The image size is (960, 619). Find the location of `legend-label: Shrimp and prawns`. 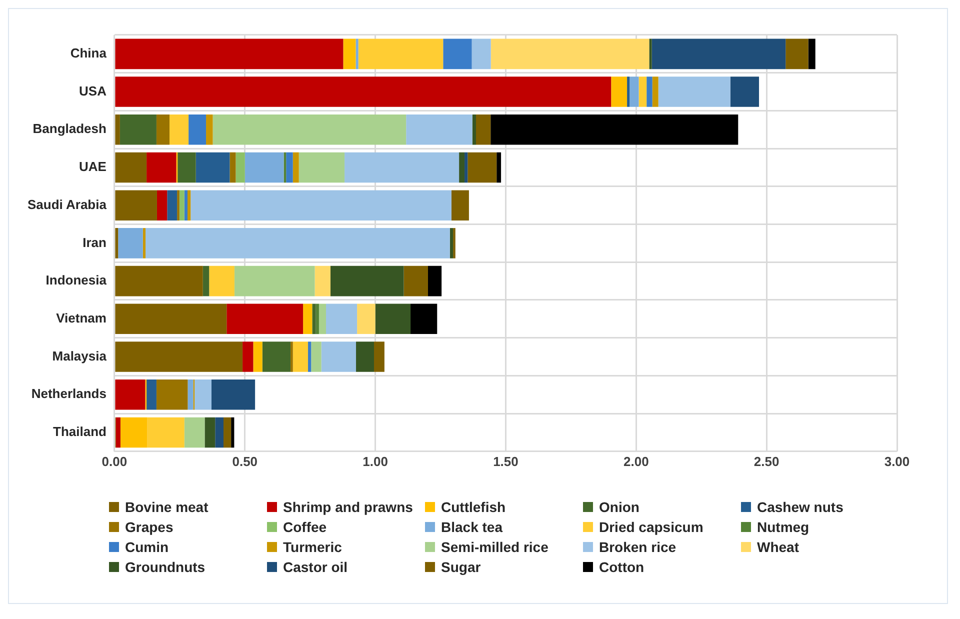

legend-label: Shrimp and prawns is located at coordinates (348, 507).